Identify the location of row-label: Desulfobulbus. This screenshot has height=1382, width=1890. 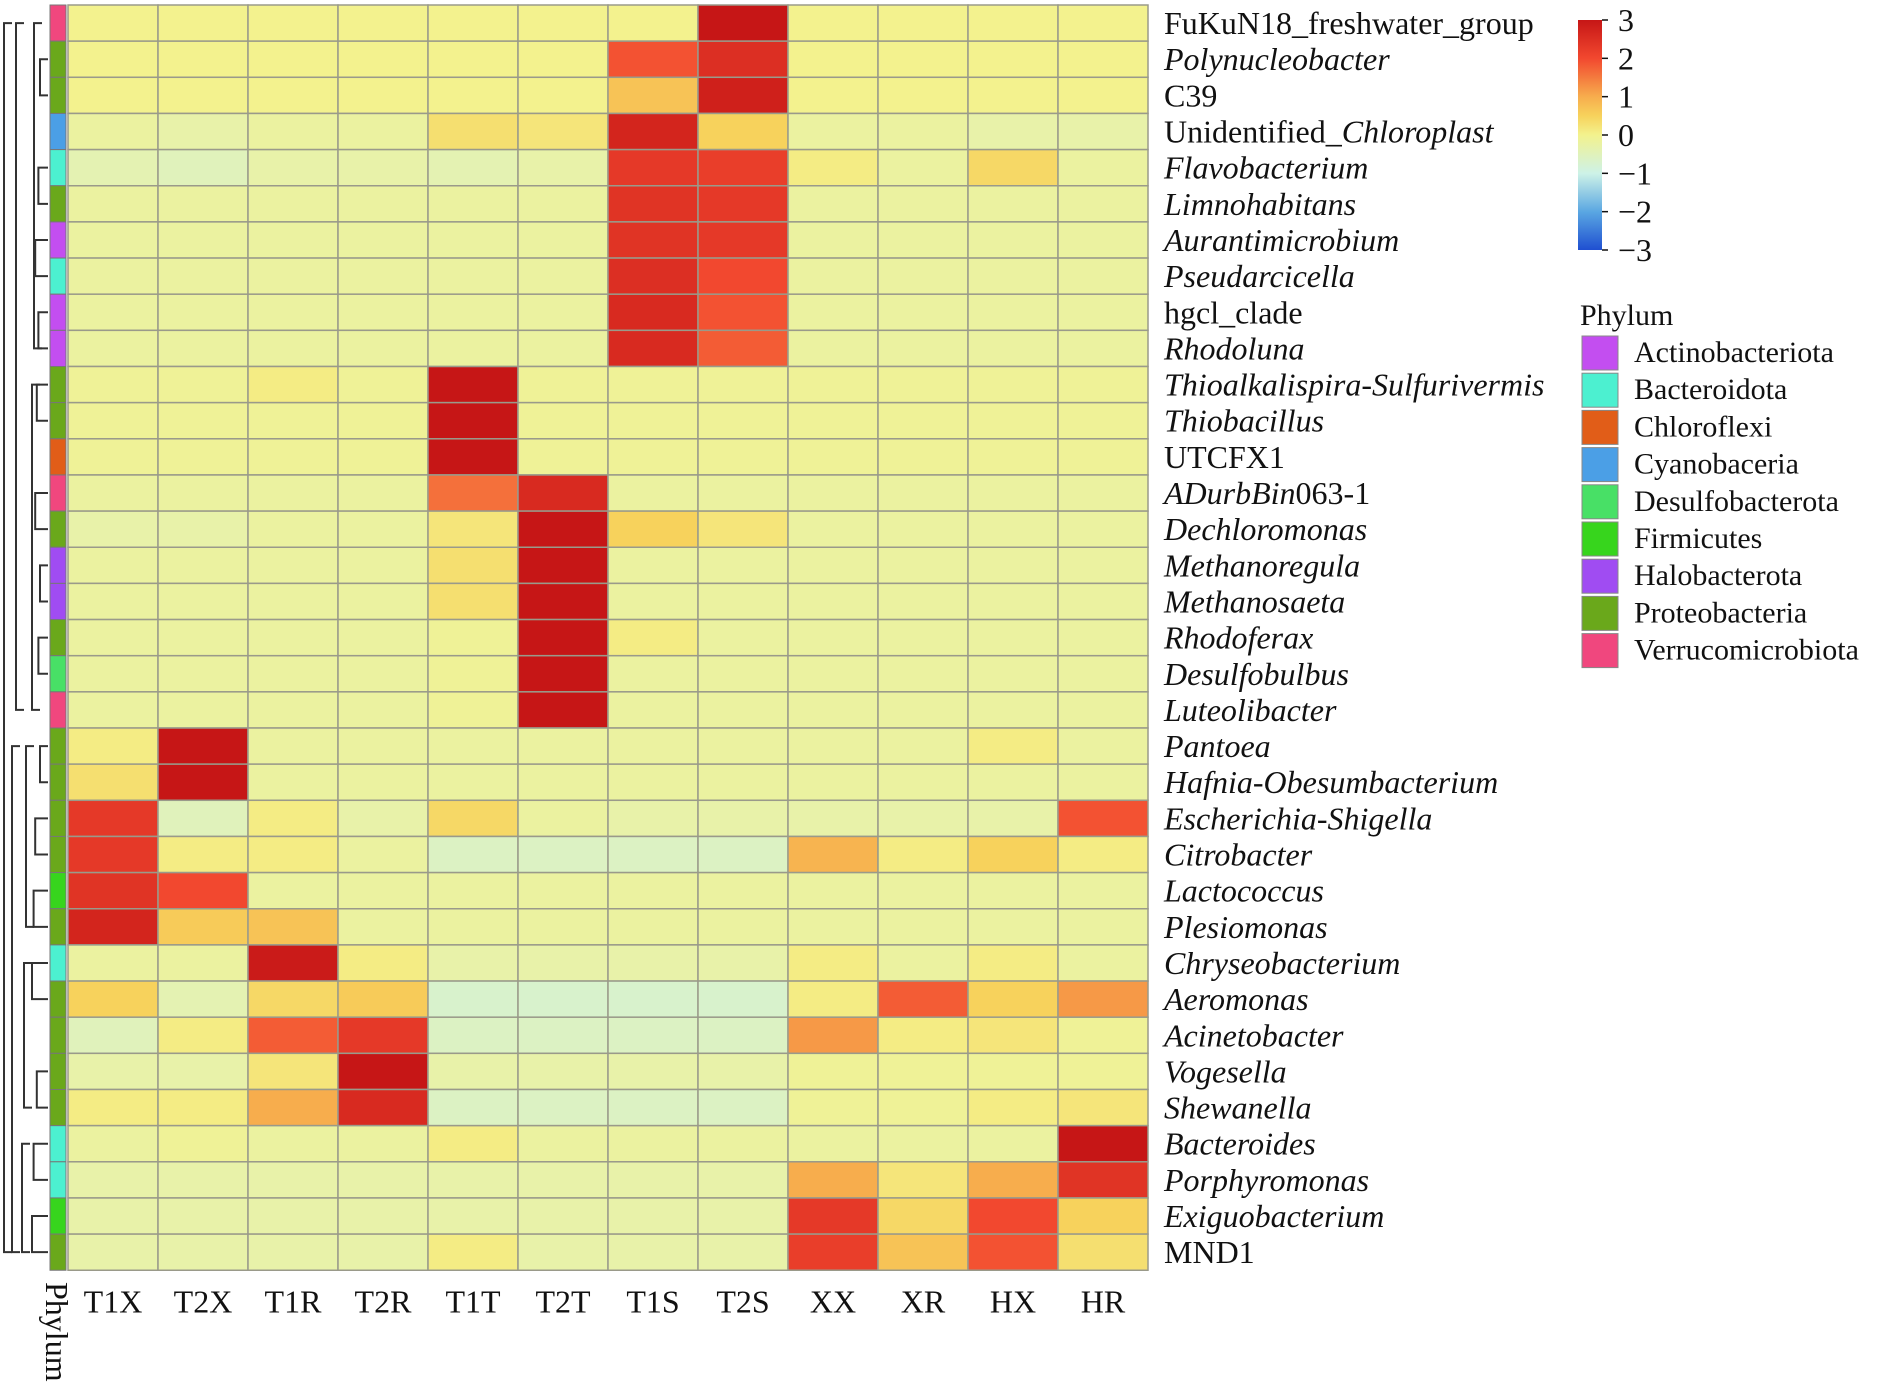
(1256, 674).